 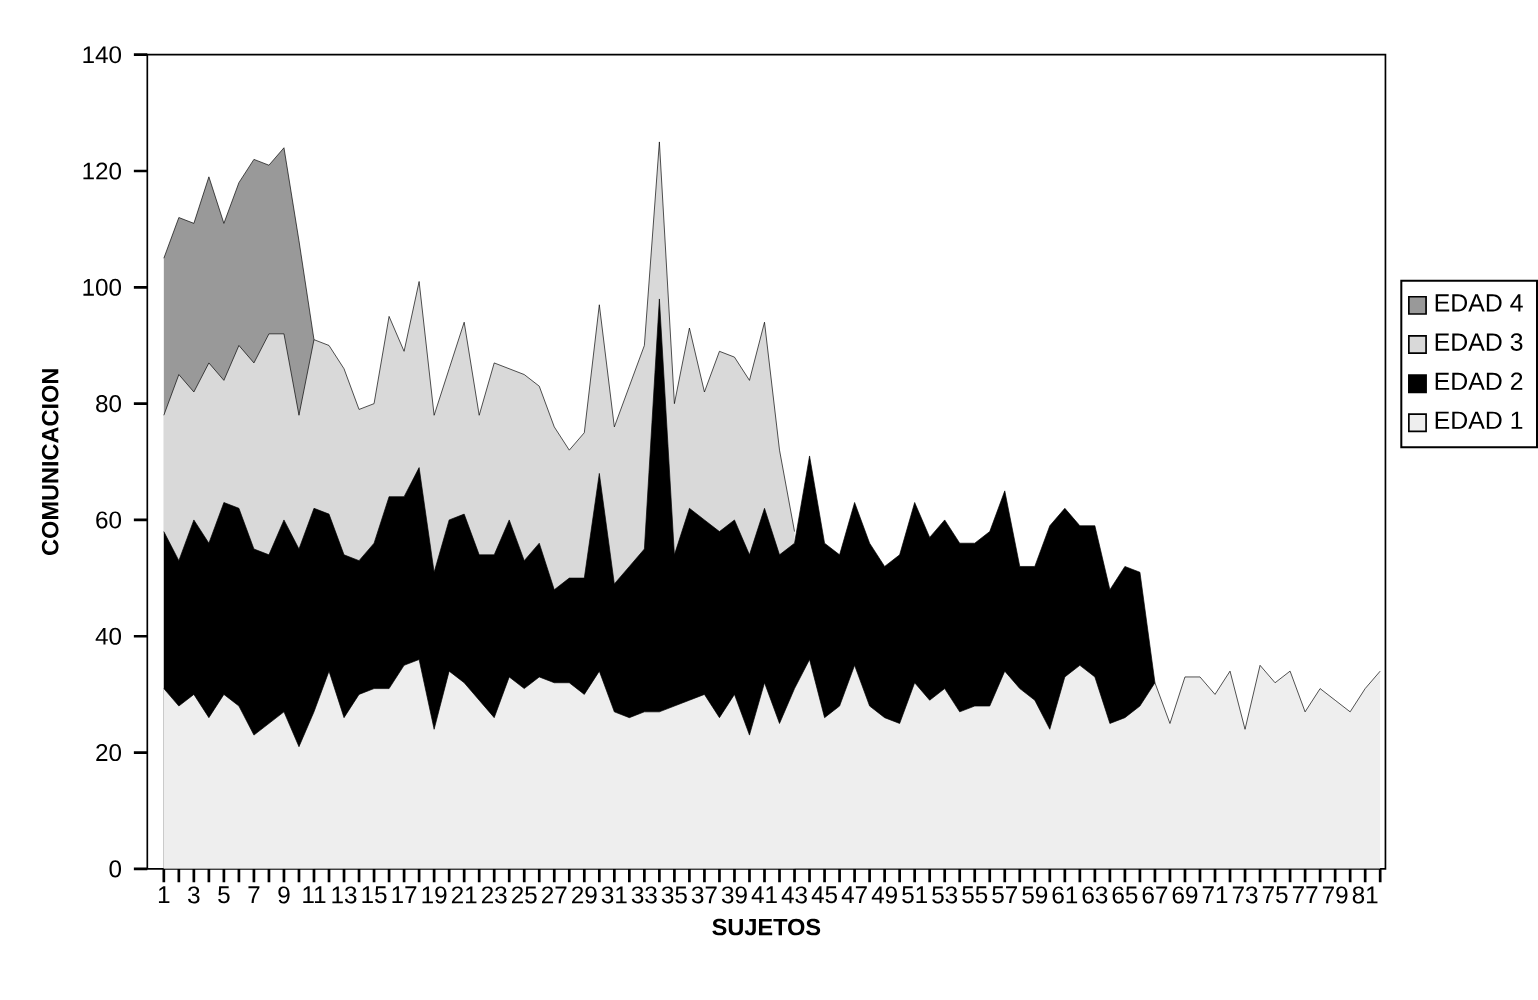 I want to click on y-tick-label: 20, so click(x=109, y=752).